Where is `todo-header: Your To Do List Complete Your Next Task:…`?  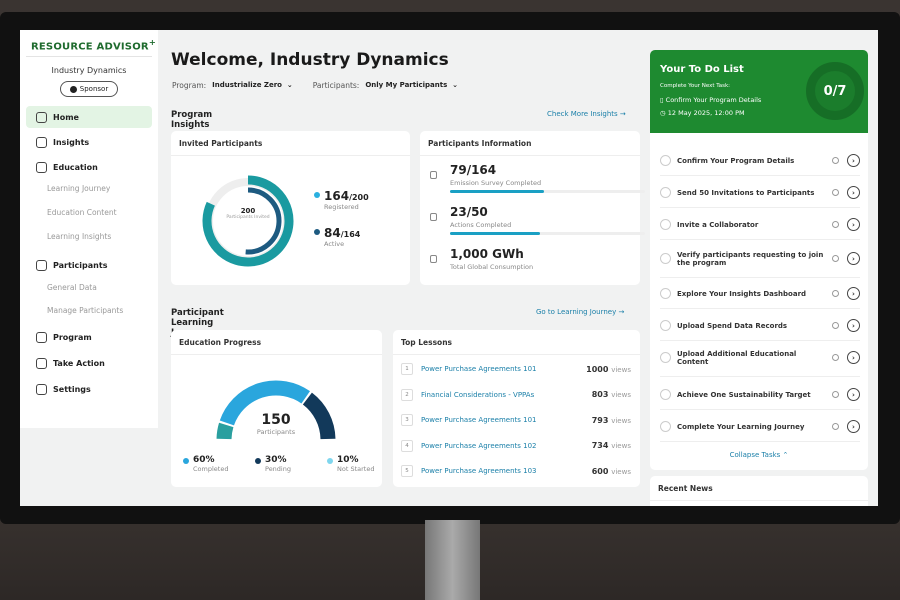 todo-header: Your To Do List Complete Your Next Task:… is located at coordinates (759, 91).